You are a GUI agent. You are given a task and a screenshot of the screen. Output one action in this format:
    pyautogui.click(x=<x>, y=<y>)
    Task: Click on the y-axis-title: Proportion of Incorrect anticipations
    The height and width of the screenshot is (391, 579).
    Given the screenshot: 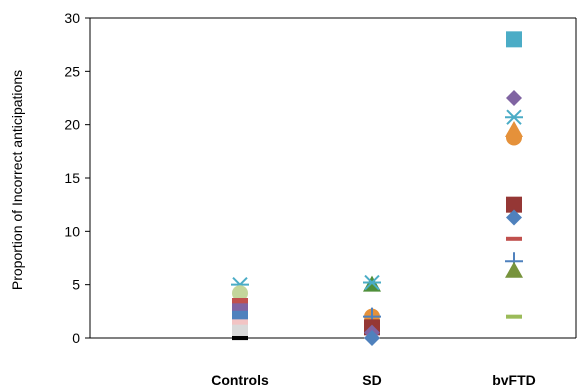 What is the action you would take?
    pyautogui.click(x=17, y=180)
    